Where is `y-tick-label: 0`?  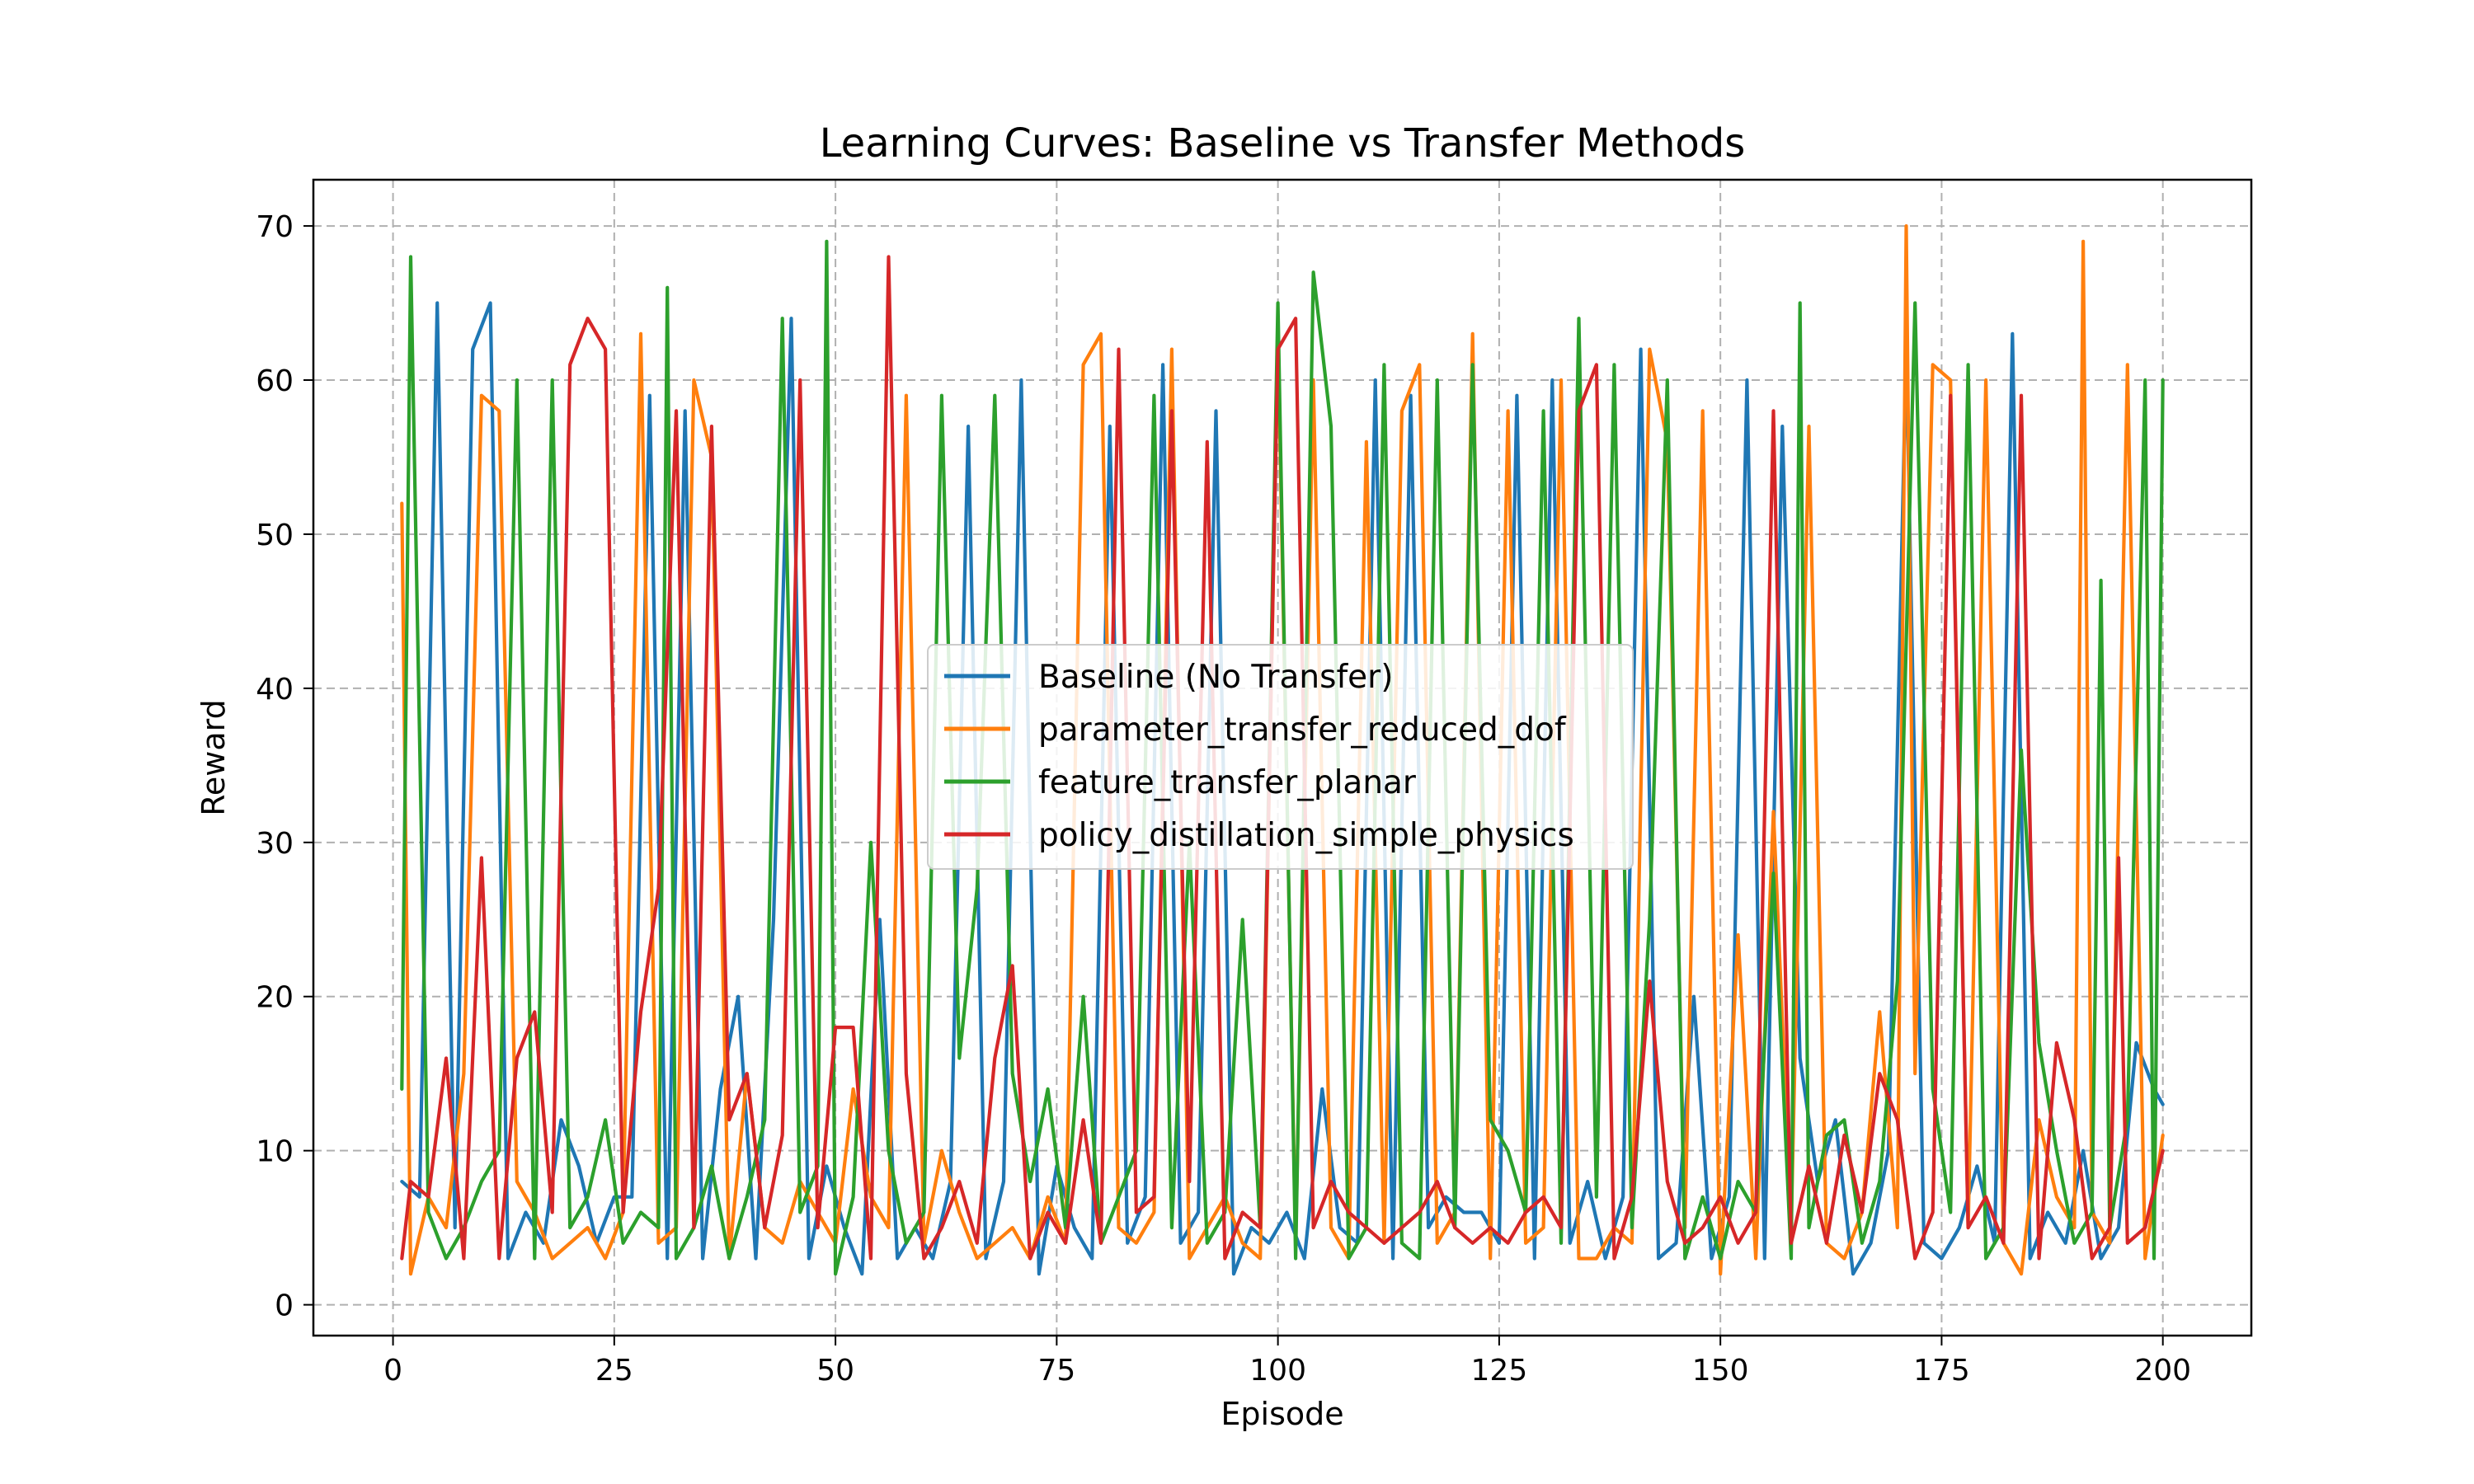
y-tick-label: 0 is located at coordinates (284, 1306).